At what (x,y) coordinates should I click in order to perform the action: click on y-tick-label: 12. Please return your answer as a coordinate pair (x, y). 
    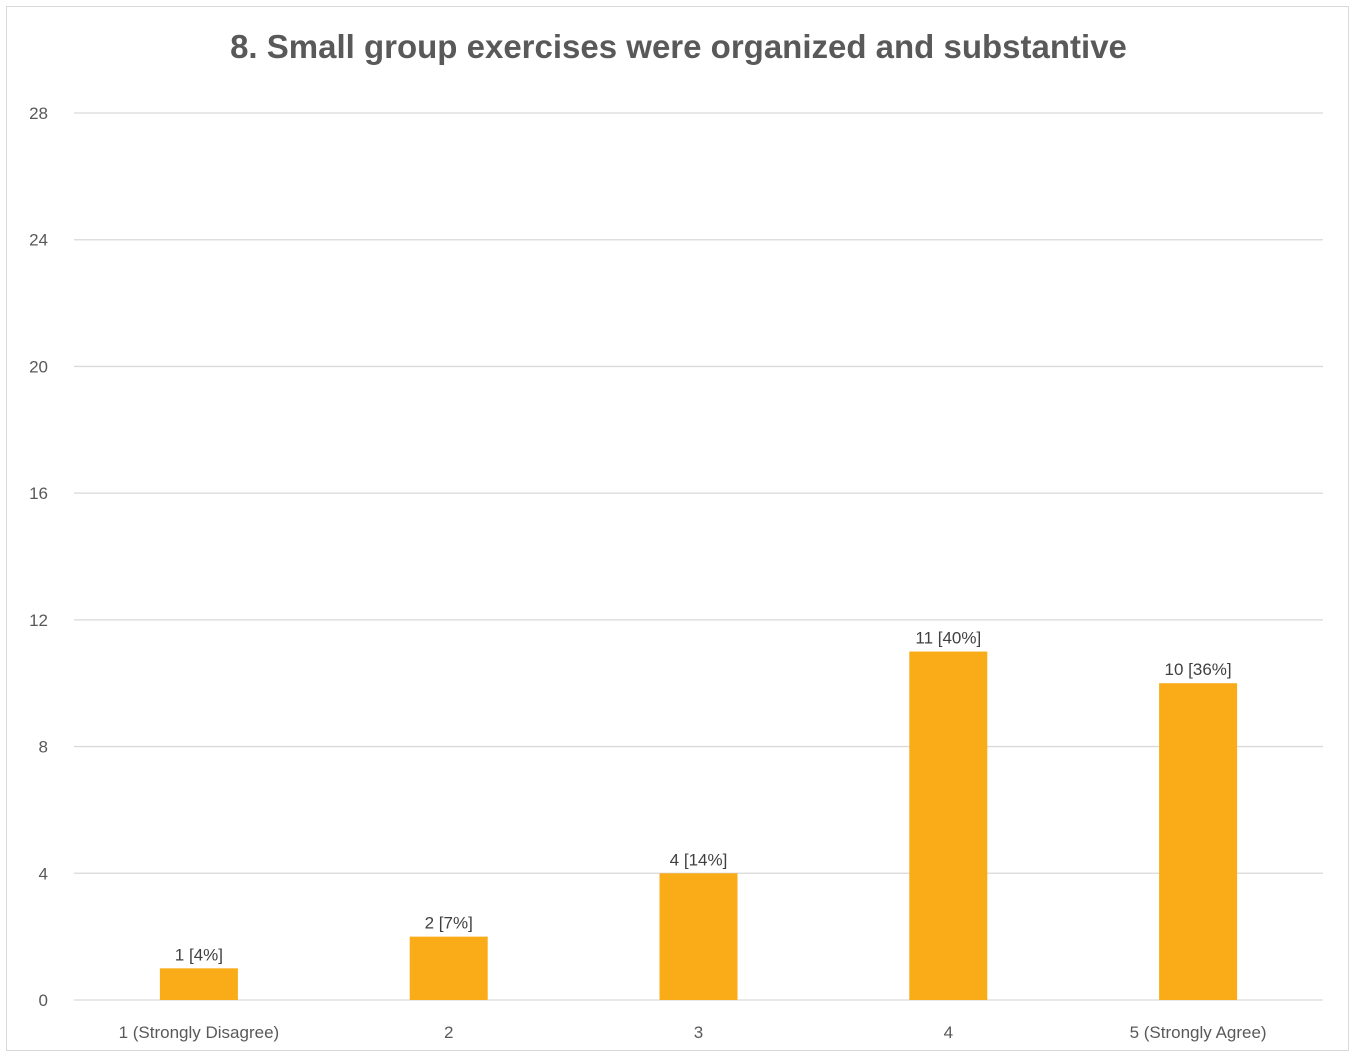
    Looking at the image, I should click on (38, 620).